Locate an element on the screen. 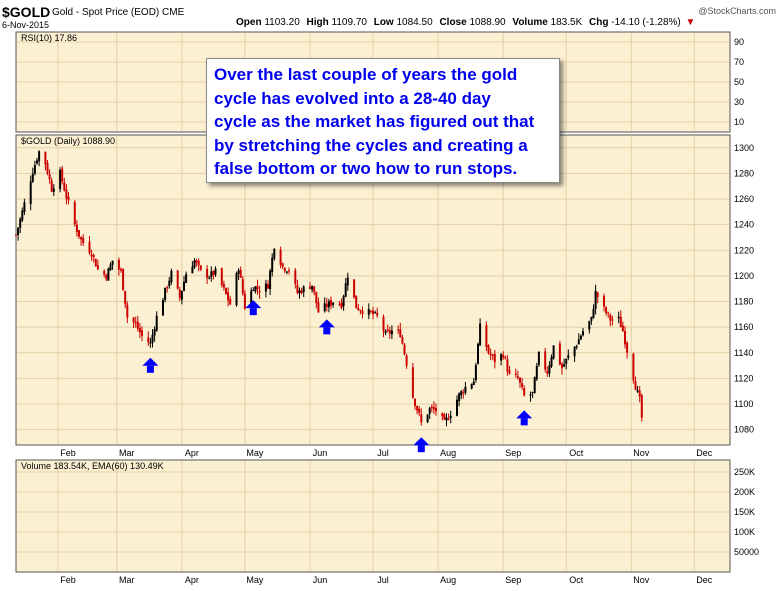 The width and height of the screenshot is (780, 591). x-tick-label: Nov is located at coordinates (641, 580).